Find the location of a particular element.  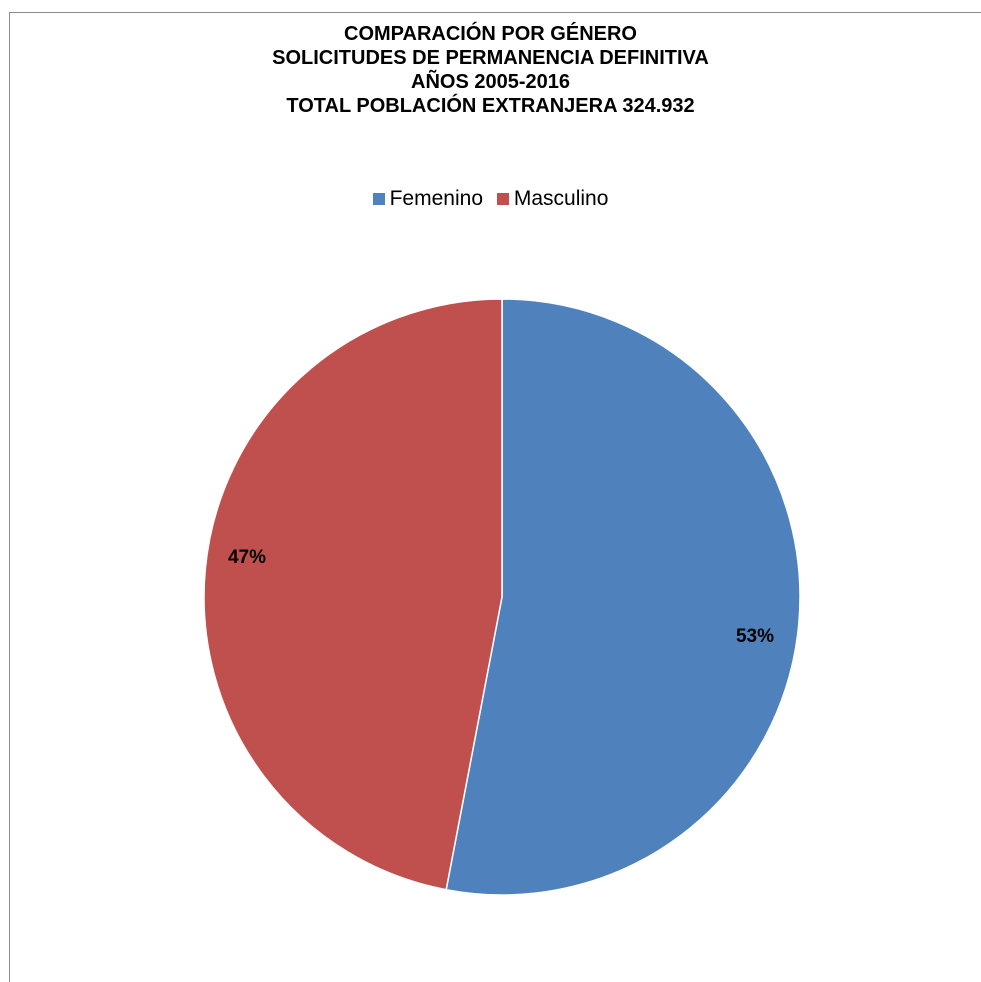

chart-title-line-3: AÑOS 2005-2016 is located at coordinates (490, 82).